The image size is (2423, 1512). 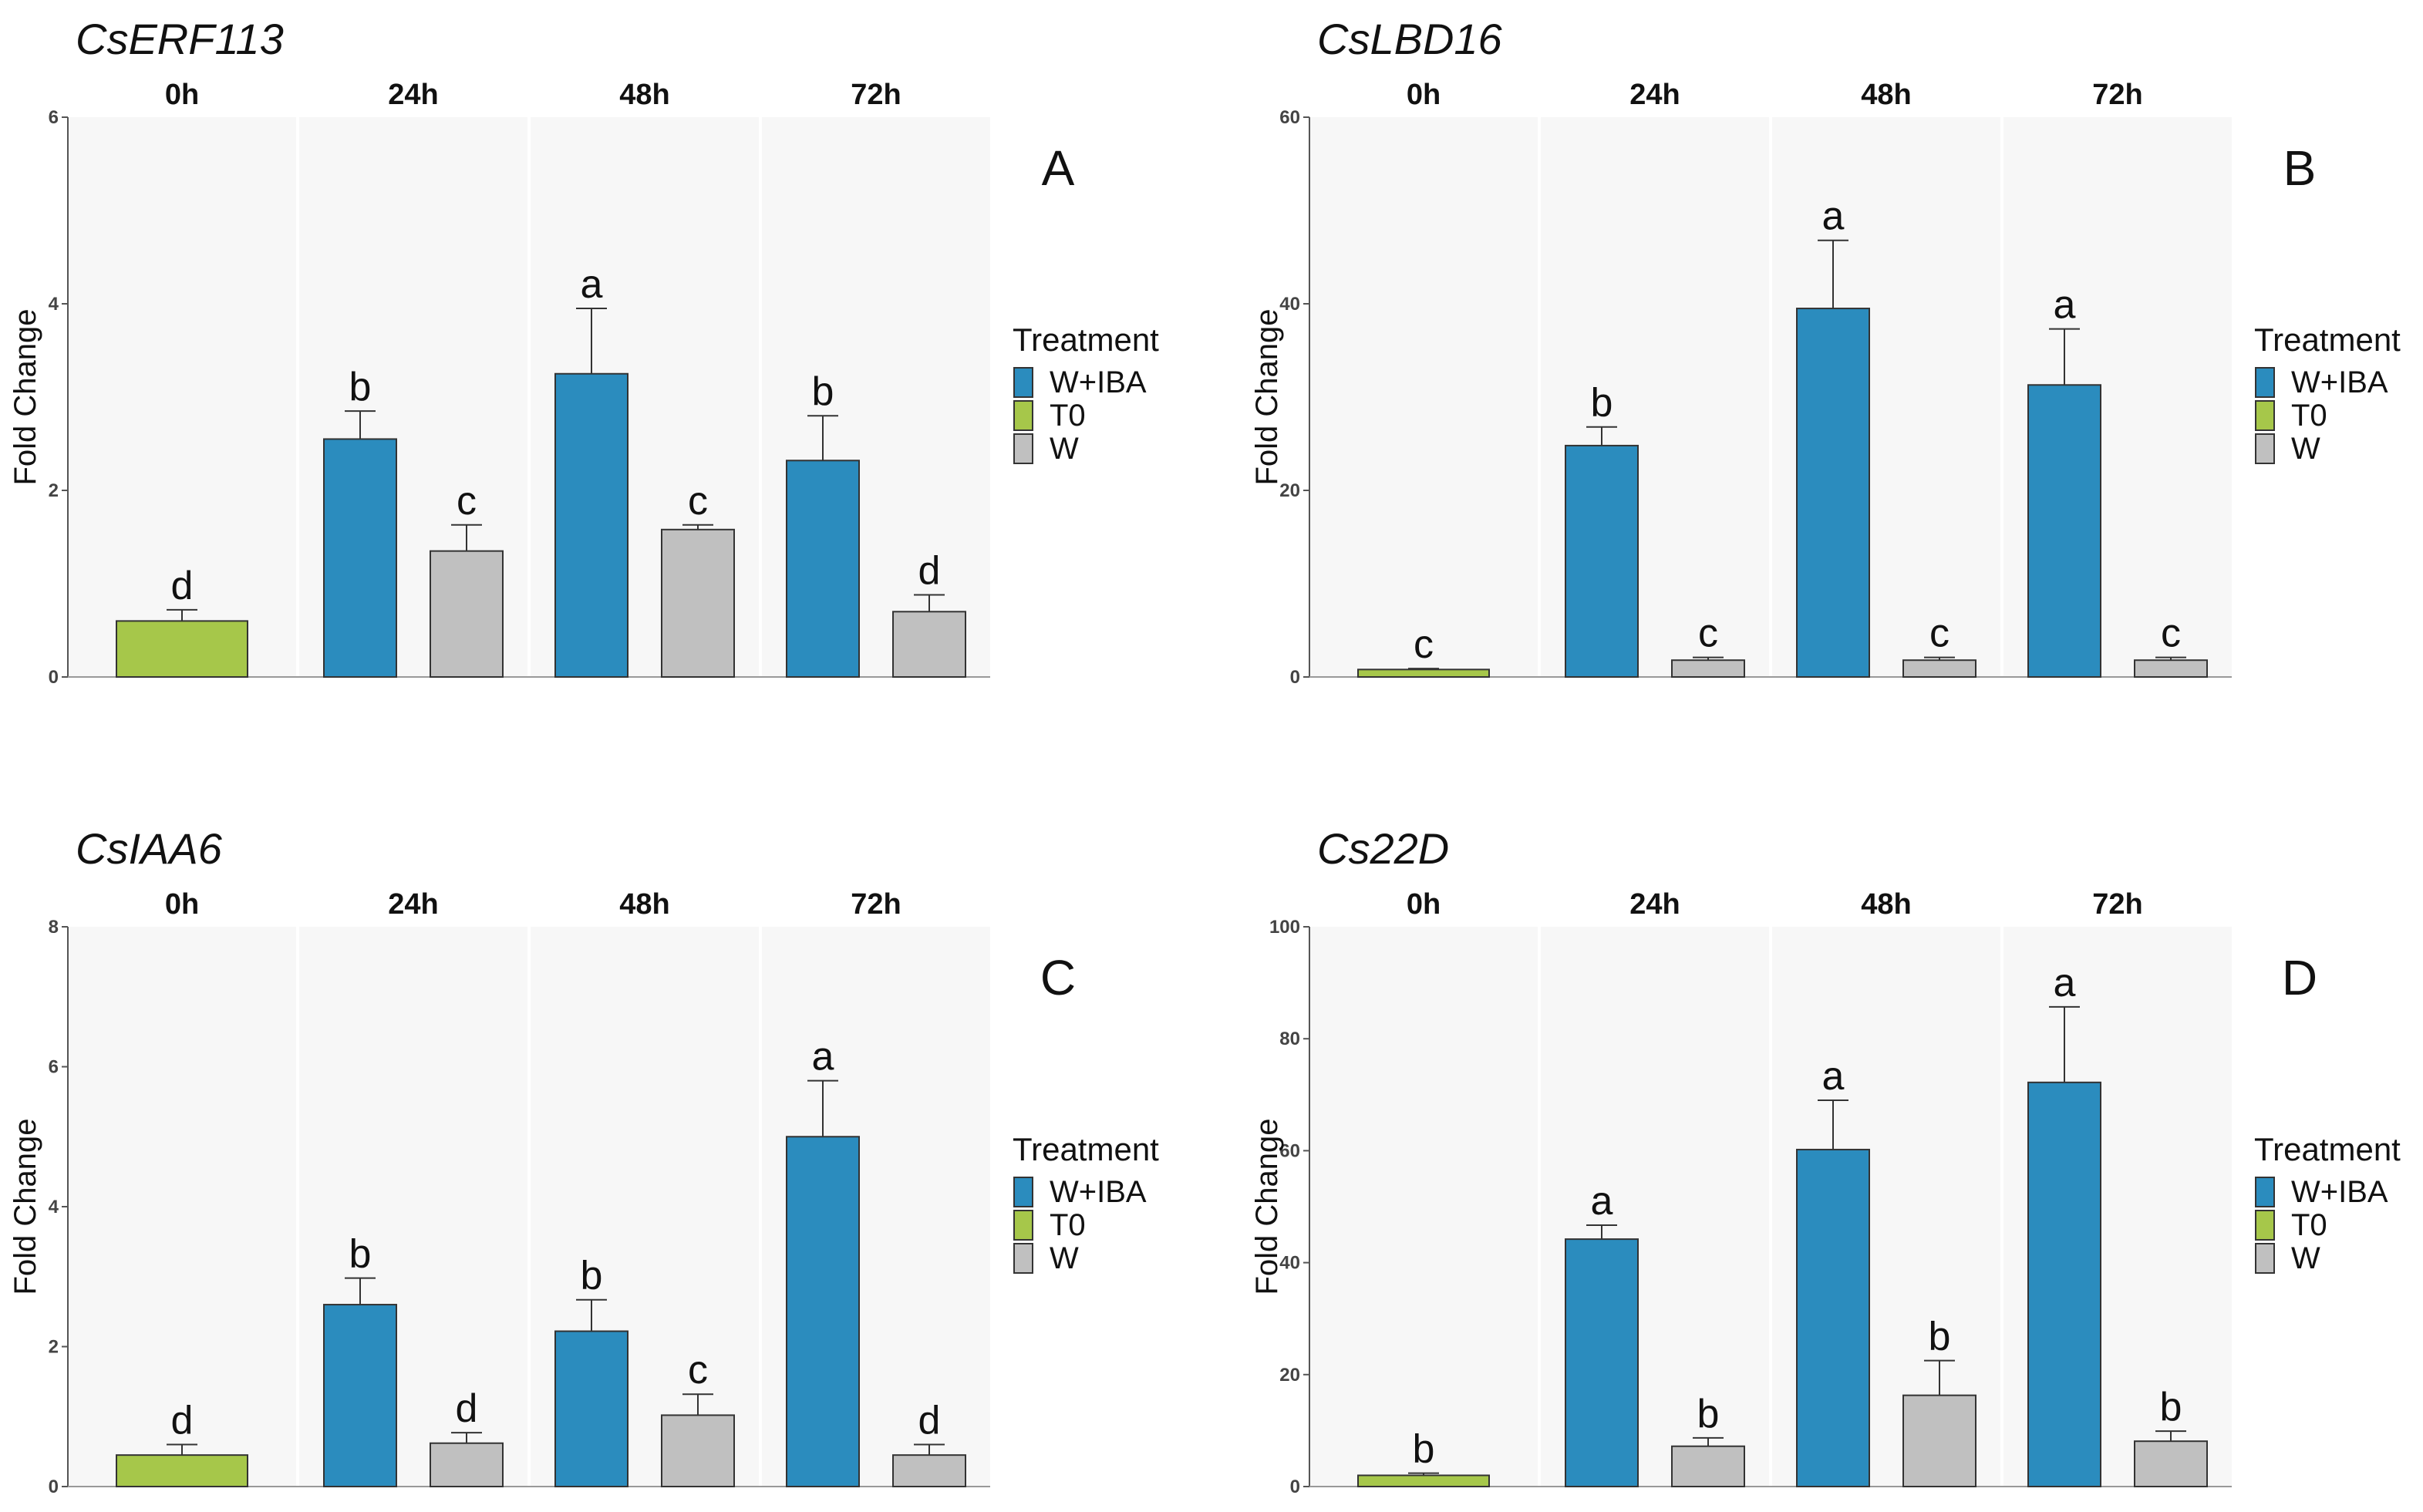 What do you see at coordinates (149, 848) in the screenshot?
I see `chart-title: CsIAA6` at bounding box center [149, 848].